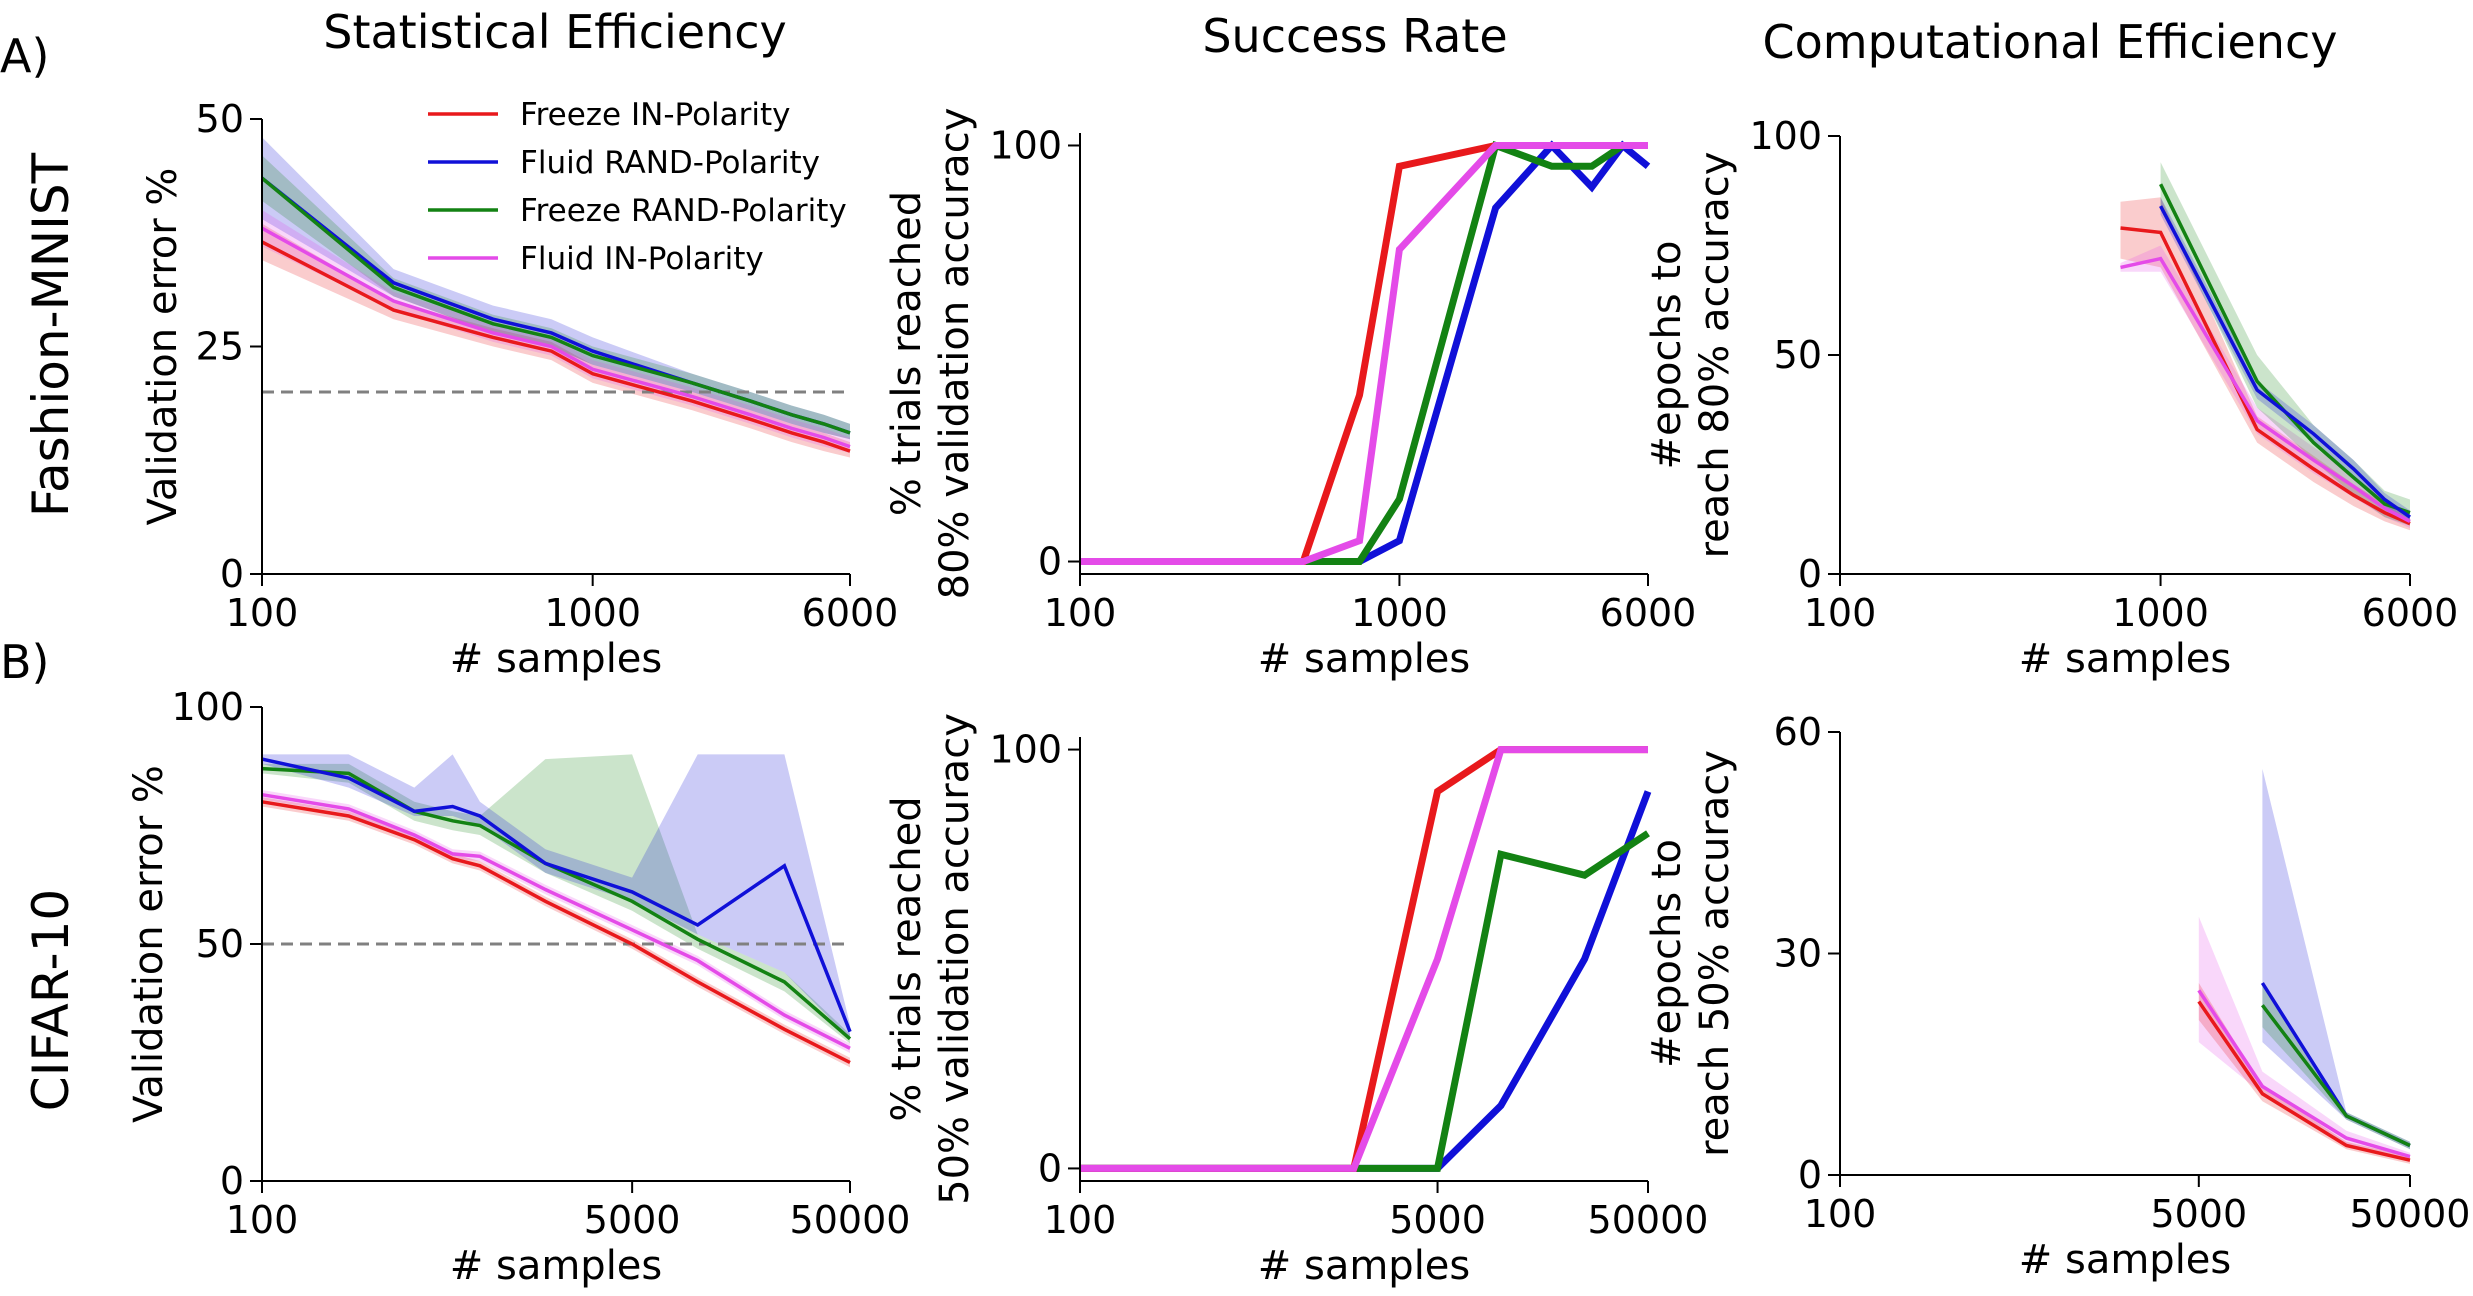  I want to click on row-label-fashion-mnist: Fashion-MNIST, so click(51, 334).